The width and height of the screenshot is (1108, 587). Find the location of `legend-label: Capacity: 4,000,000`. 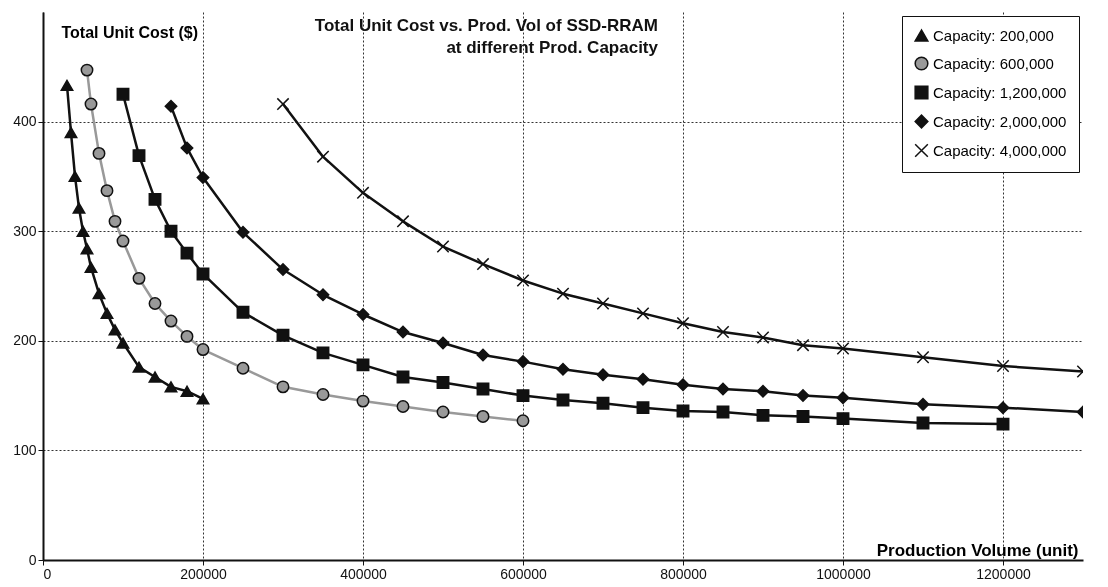

legend-label: Capacity: 4,000,000 is located at coordinates (1000, 150).